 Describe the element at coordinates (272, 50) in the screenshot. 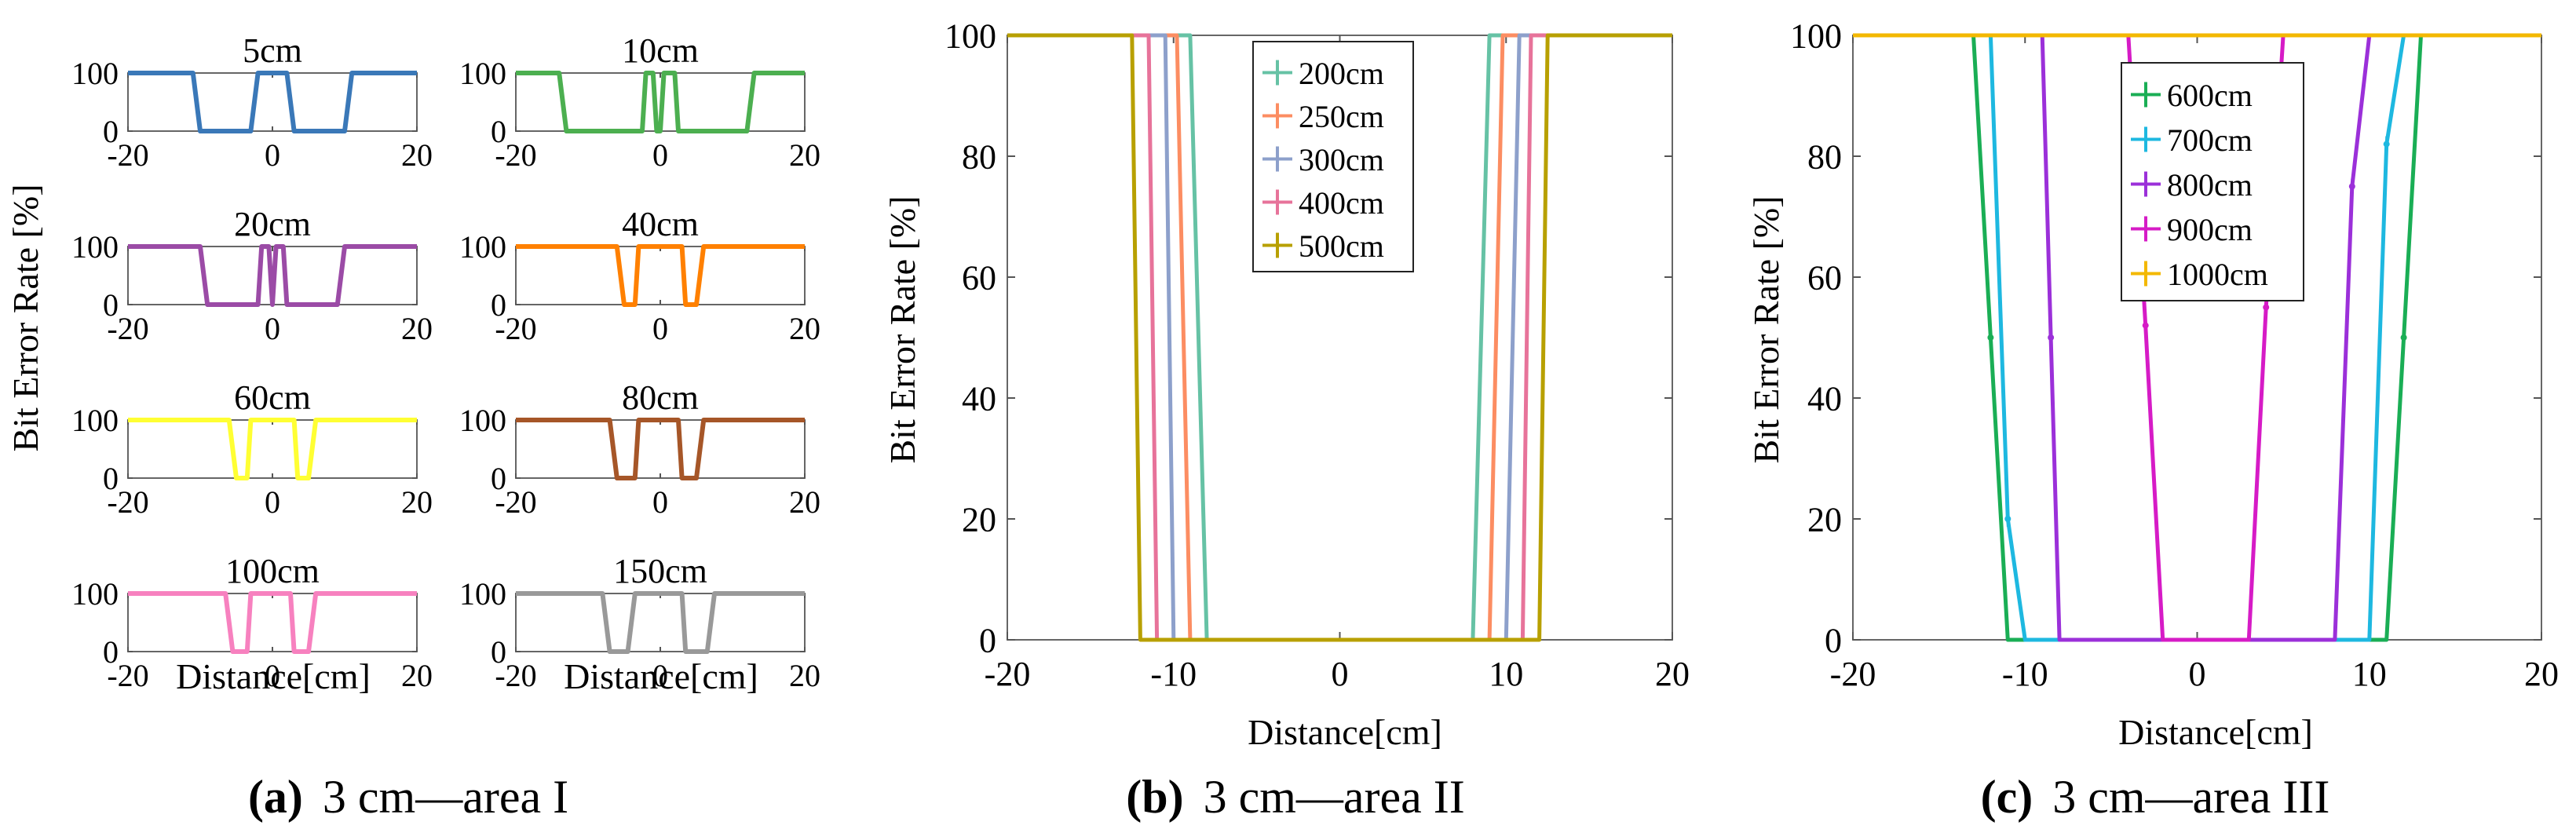

I see `panel-a-subplot-title: 5cm` at that location.